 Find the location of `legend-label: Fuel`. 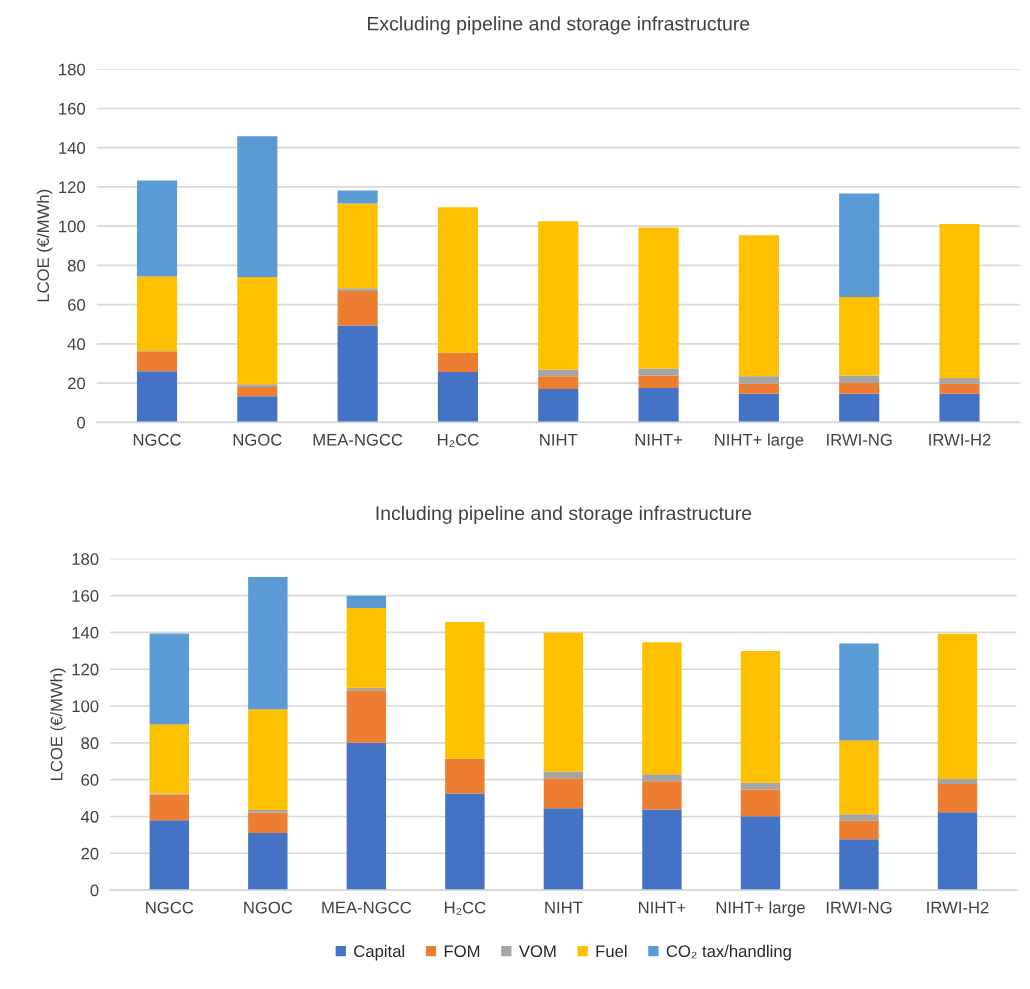

legend-label: Fuel is located at coordinates (611, 951).